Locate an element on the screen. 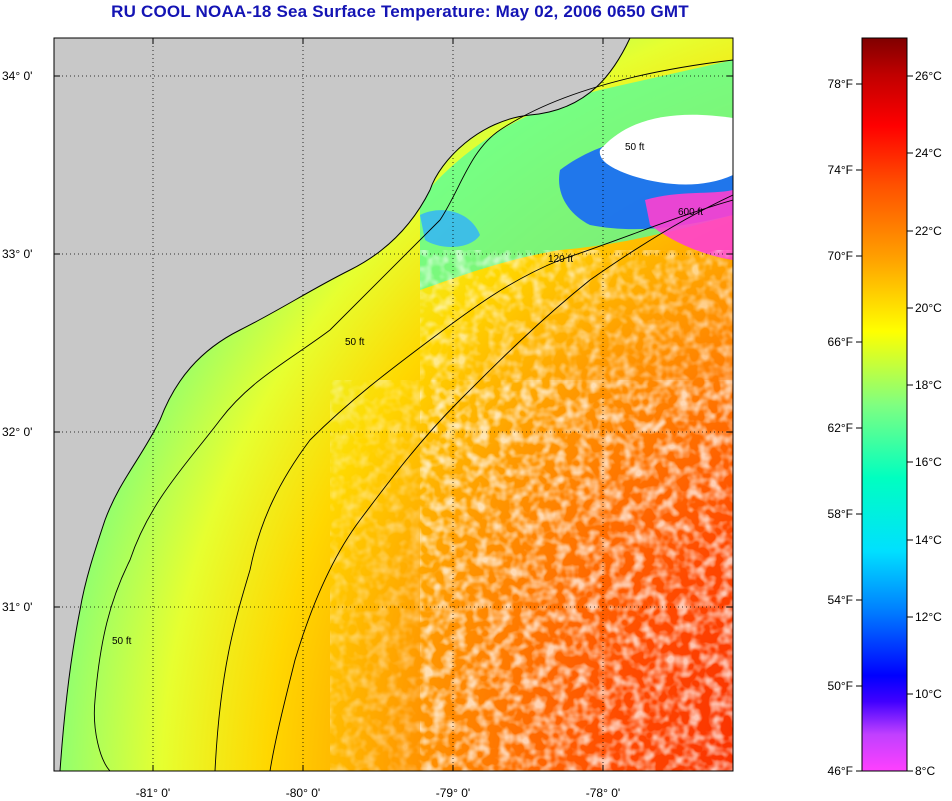  colorbar-label-f: 78°F is located at coordinates (840, 84).